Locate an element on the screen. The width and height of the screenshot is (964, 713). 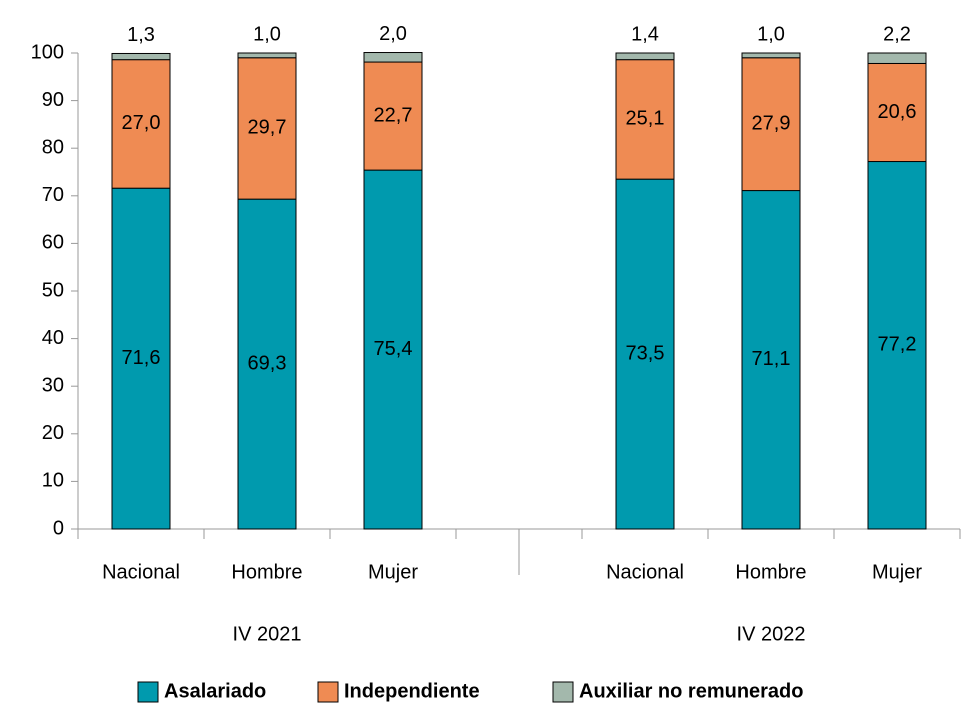
data-label: 73,5 is located at coordinates (645, 353).